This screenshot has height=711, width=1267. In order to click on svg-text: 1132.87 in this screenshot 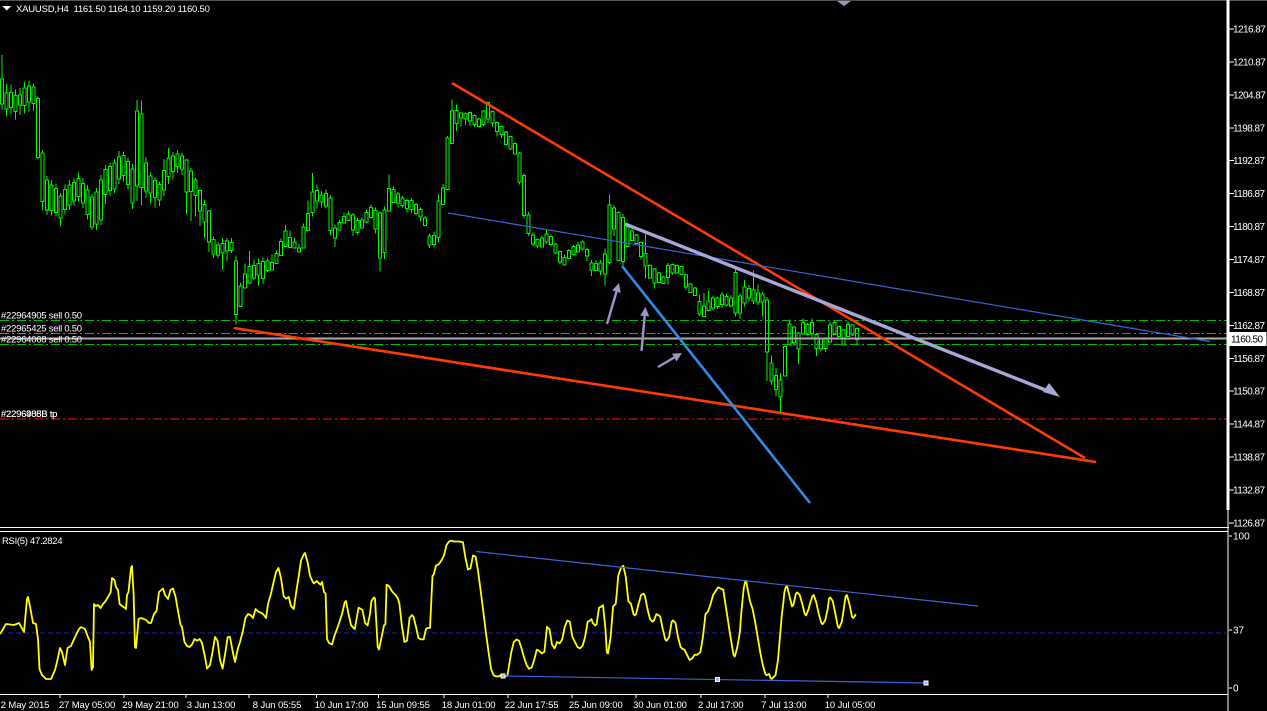, I will do `click(1249, 491)`.